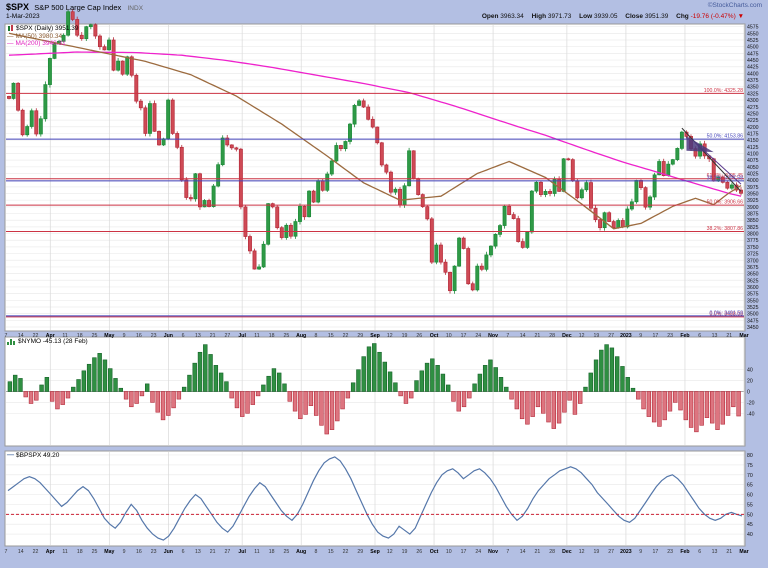 Image resolution: width=768 pixels, height=568 pixels. What do you see at coordinates (605, 16) in the screenshot?
I see `low-value: 3939.05` at bounding box center [605, 16].